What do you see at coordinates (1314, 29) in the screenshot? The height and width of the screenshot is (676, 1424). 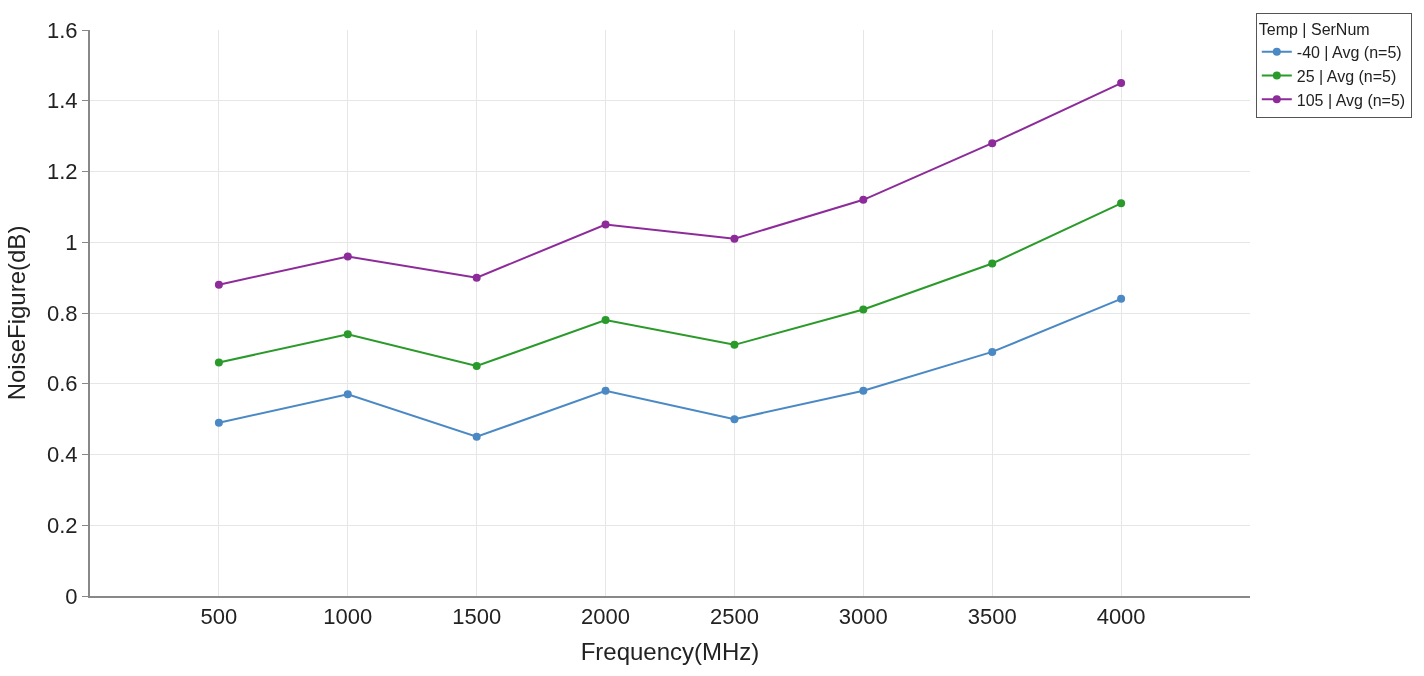 I see `legend-title: Temp | SerNum` at bounding box center [1314, 29].